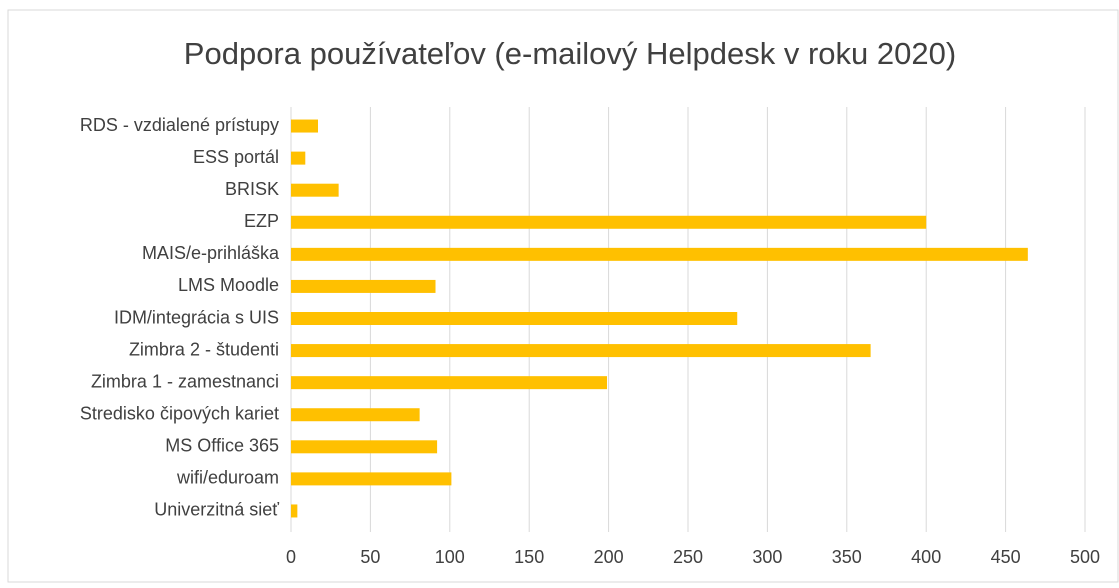  What do you see at coordinates (228, 285) in the screenshot?
I see `y-tick-label: LMS Moodle` at bounding box center [228, 285].